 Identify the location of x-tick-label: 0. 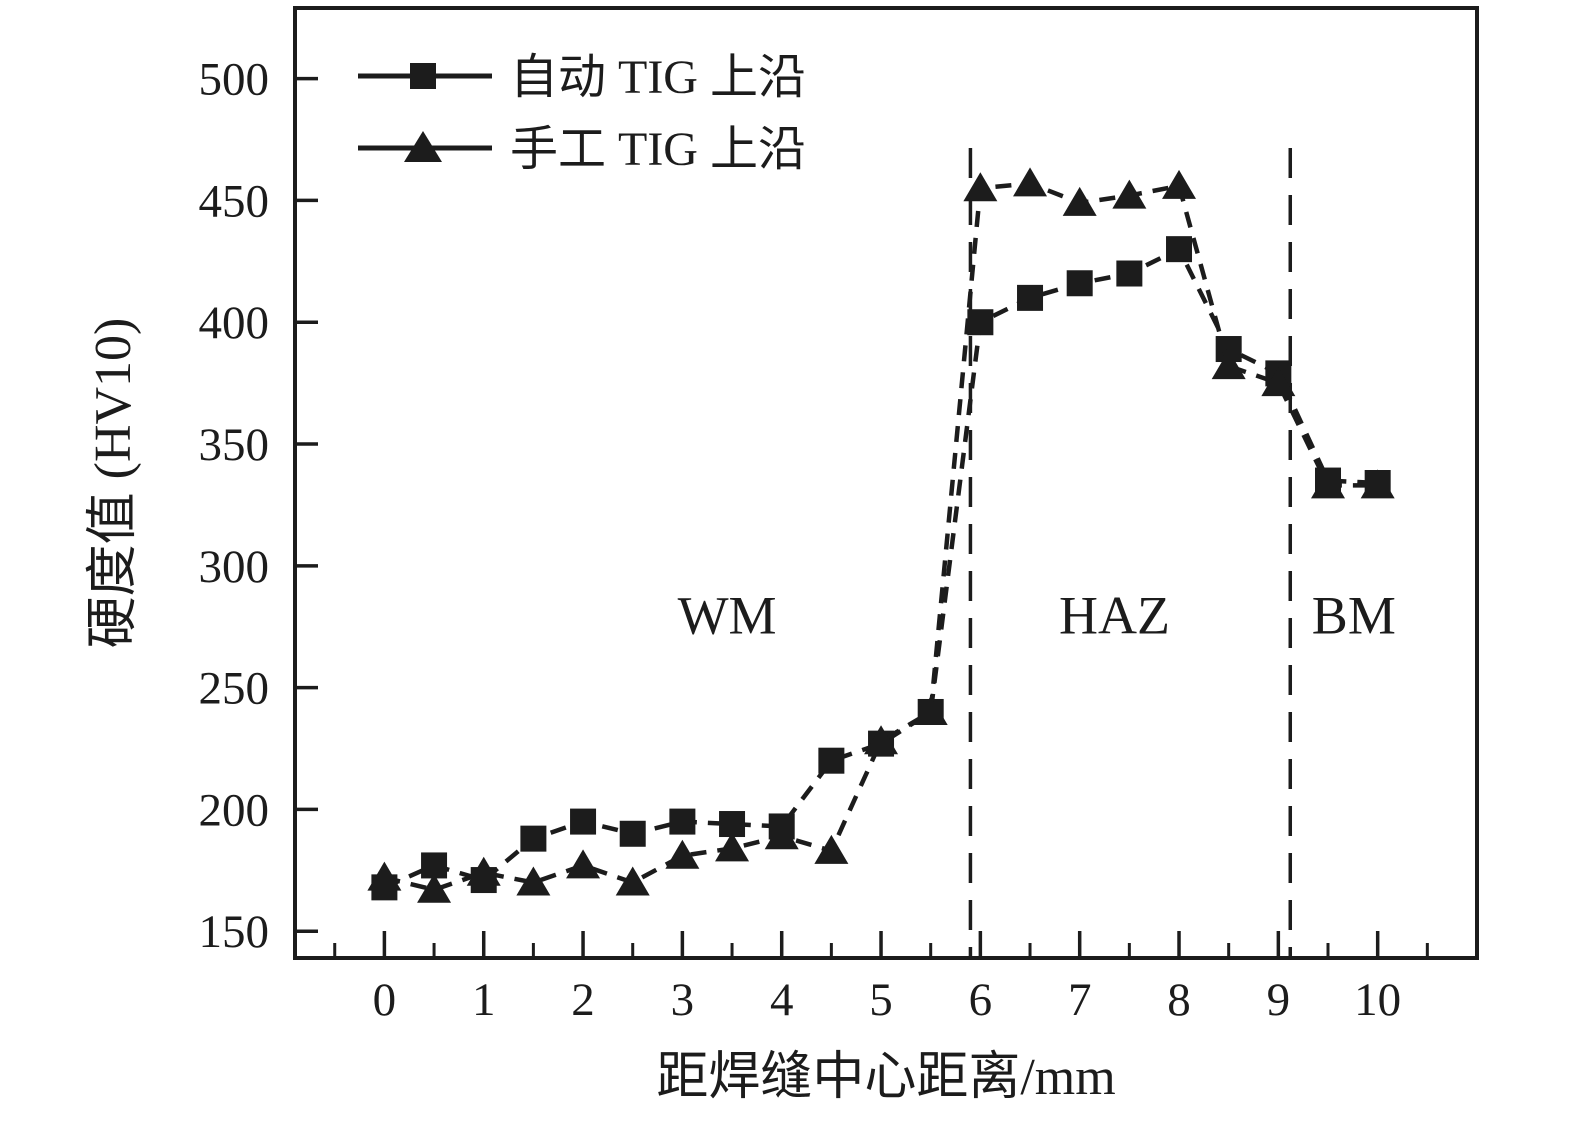
(385, 1000).